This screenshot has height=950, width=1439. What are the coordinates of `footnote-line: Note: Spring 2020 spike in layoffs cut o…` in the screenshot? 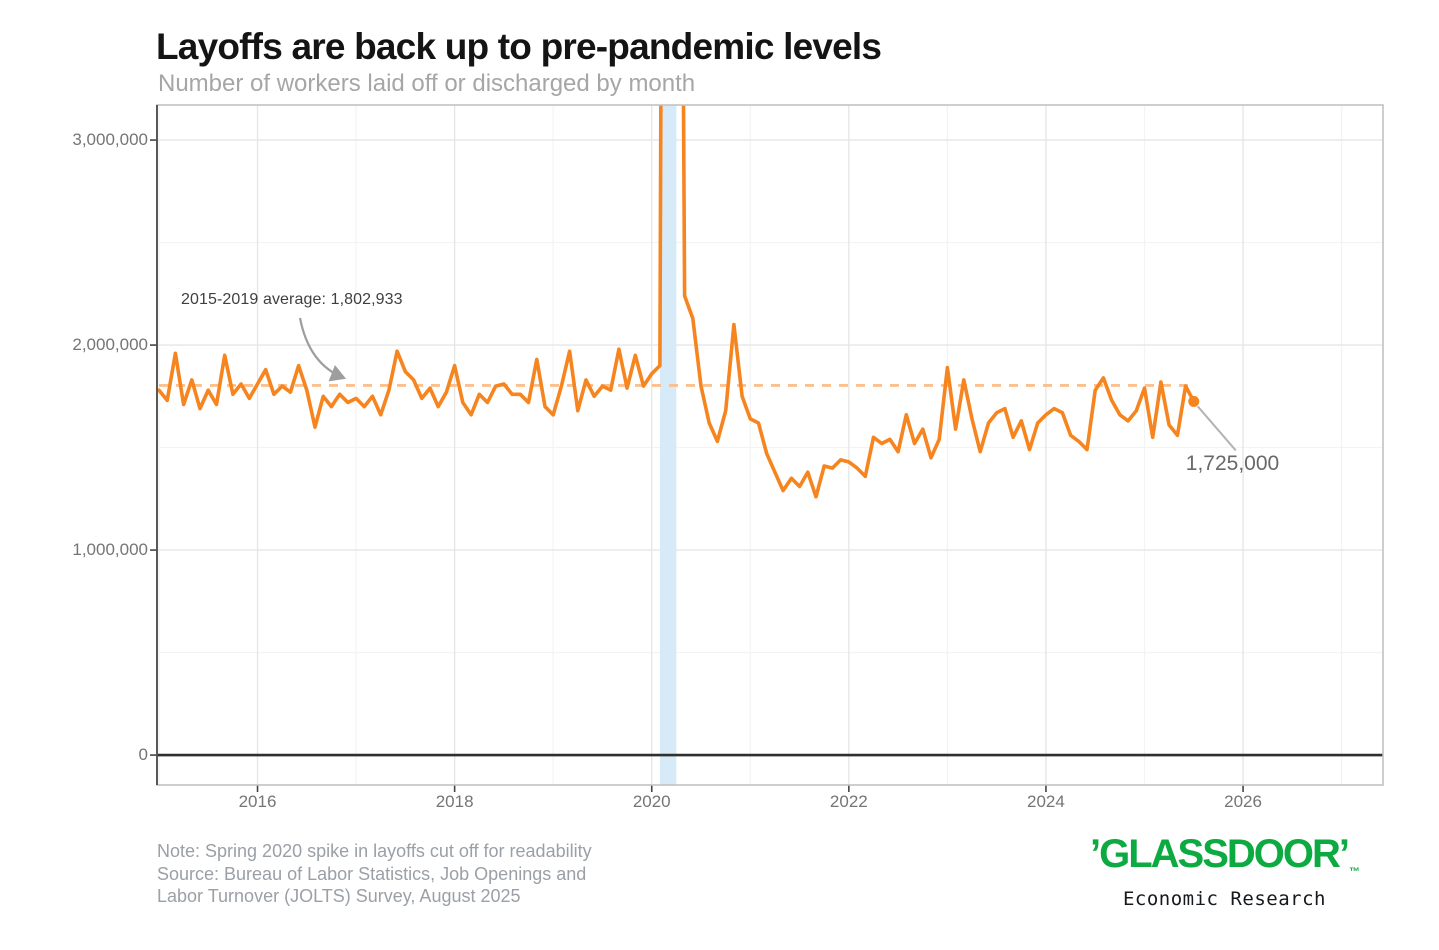 It's located at (374, 851).